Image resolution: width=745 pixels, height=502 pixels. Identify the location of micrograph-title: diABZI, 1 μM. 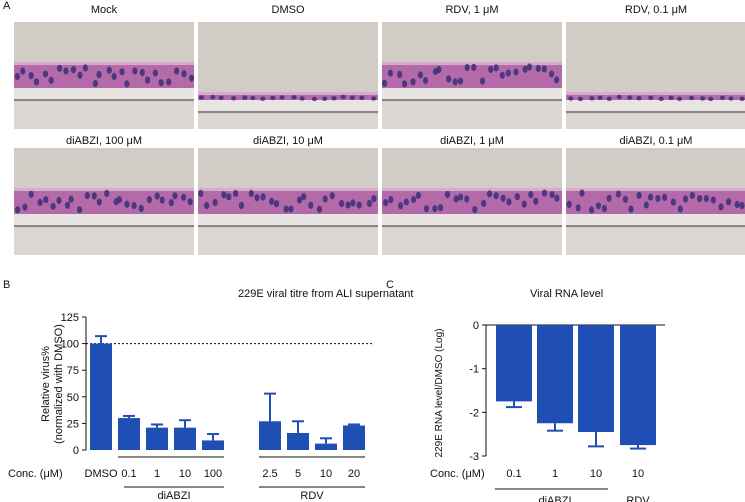
(472, 141).